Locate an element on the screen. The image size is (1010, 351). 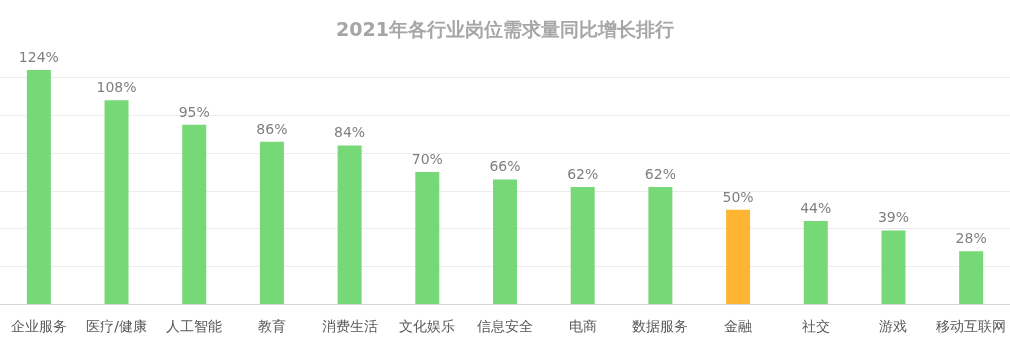
x-tick-label: 社交 is located at coordinates (815, 326).